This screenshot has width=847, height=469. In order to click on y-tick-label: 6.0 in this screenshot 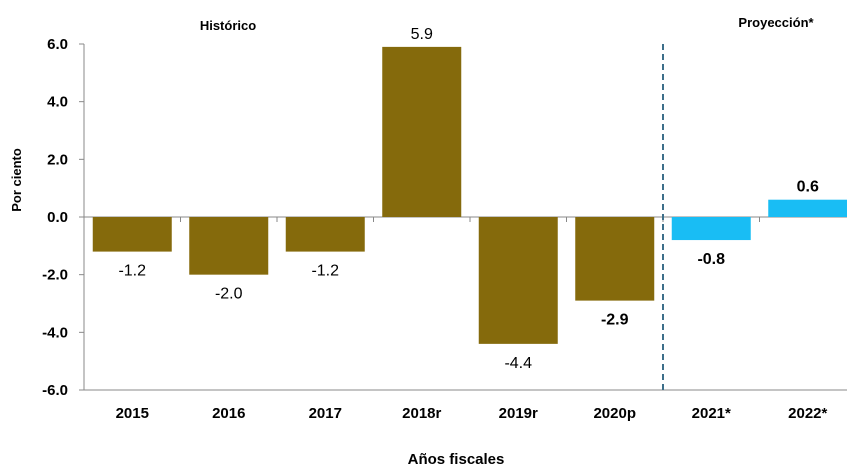, I will do `click(57, 44)`.